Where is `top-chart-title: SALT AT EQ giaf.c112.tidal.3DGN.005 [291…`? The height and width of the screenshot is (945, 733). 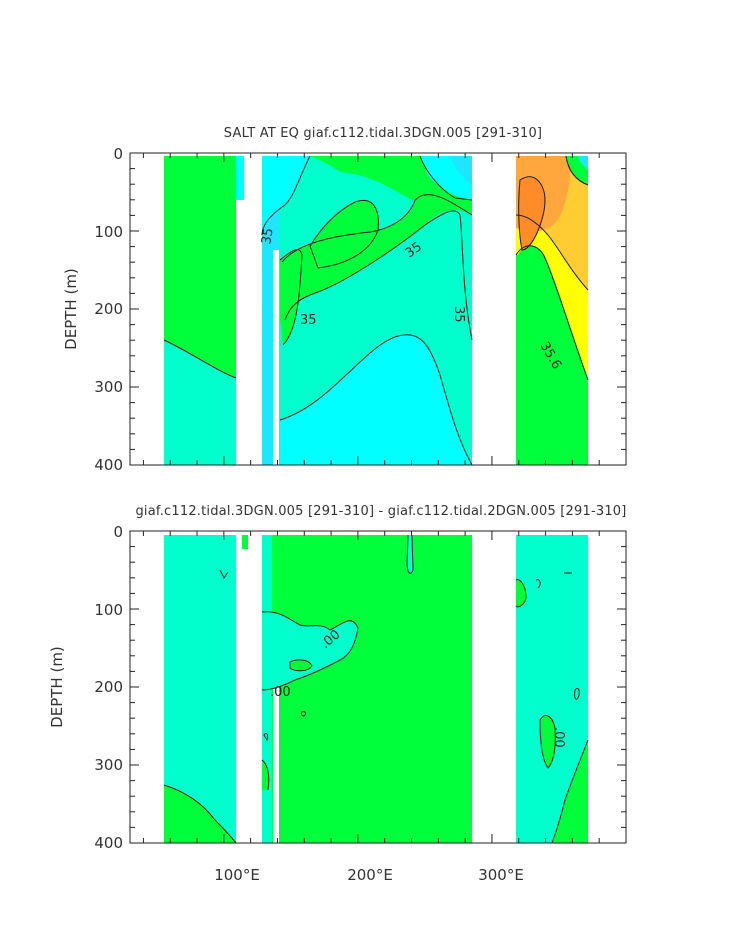
top-chart-title: SALT AT EQ giaf.c112.tidal.3DGN.005 [291… is located at coordinates (383, 133).